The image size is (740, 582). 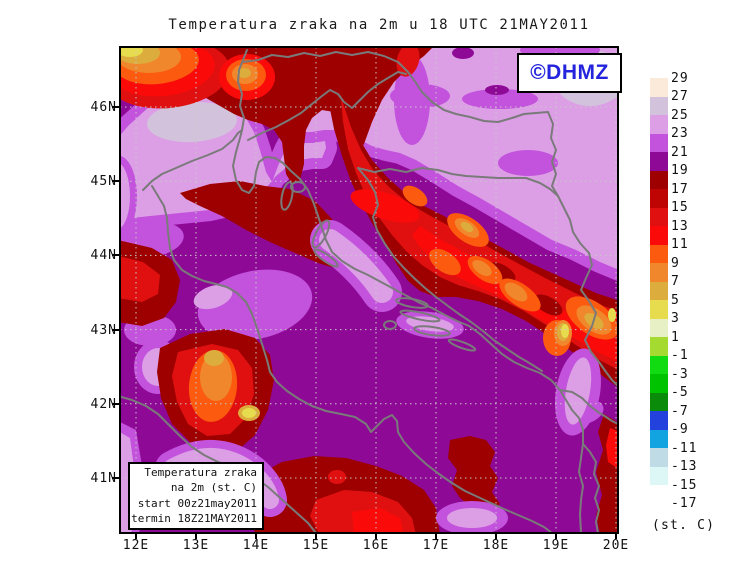 What do you see at coordinates (376, 545) in the screenshot?
I see `x-axis-label: 16E` at bounding box center [376, 545].